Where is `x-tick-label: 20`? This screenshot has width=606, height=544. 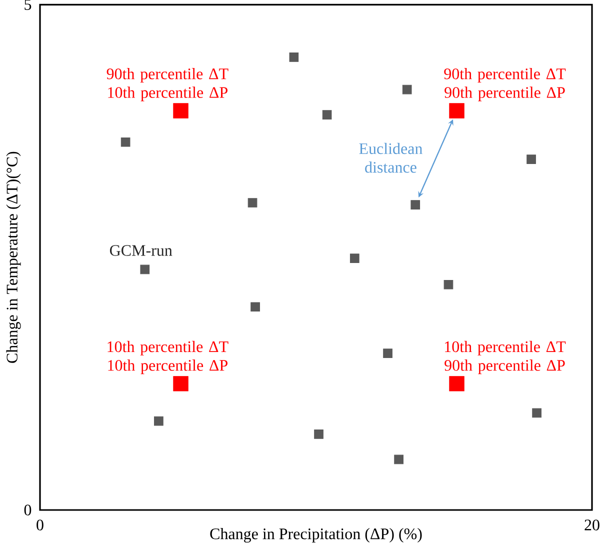
x-tick-label: 20 is located at coordinates (592, 525).